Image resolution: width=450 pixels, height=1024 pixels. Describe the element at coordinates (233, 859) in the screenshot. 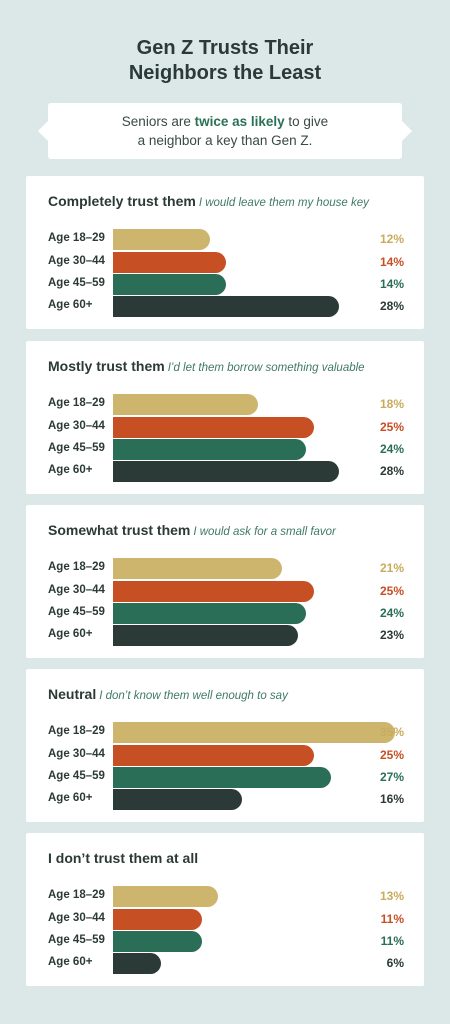

I see `card-header: I don’t trust them at all` at that location.